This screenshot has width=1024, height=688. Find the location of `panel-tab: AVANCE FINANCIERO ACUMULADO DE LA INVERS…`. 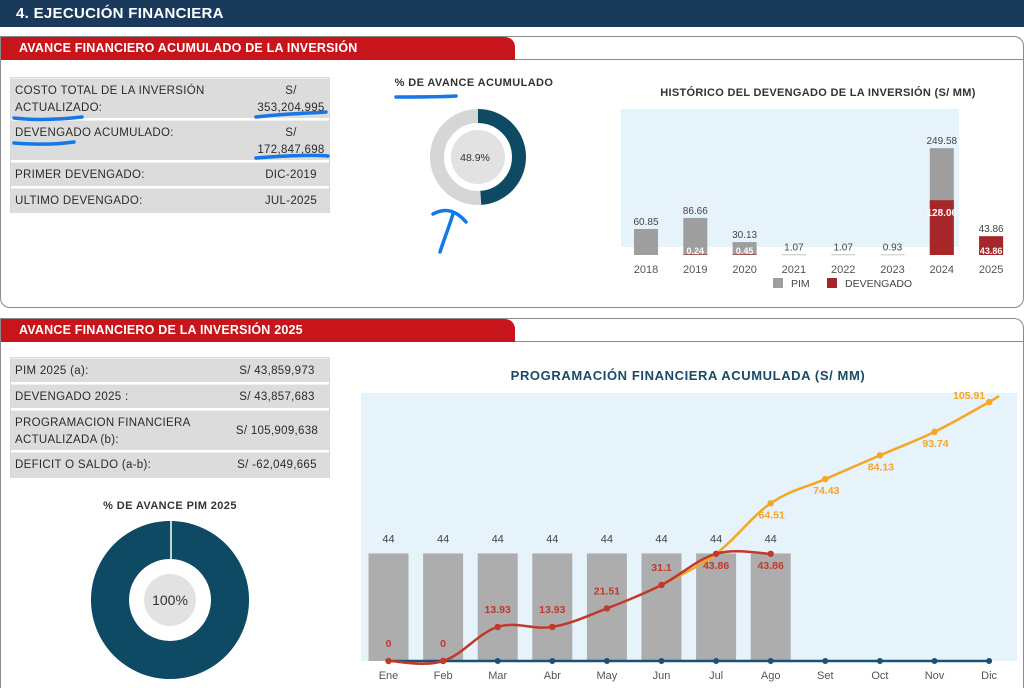

panel-tab: AVANCE FINANCIERO ACUMULADO DE LA INVERS… is located at coordinates (258, 48).